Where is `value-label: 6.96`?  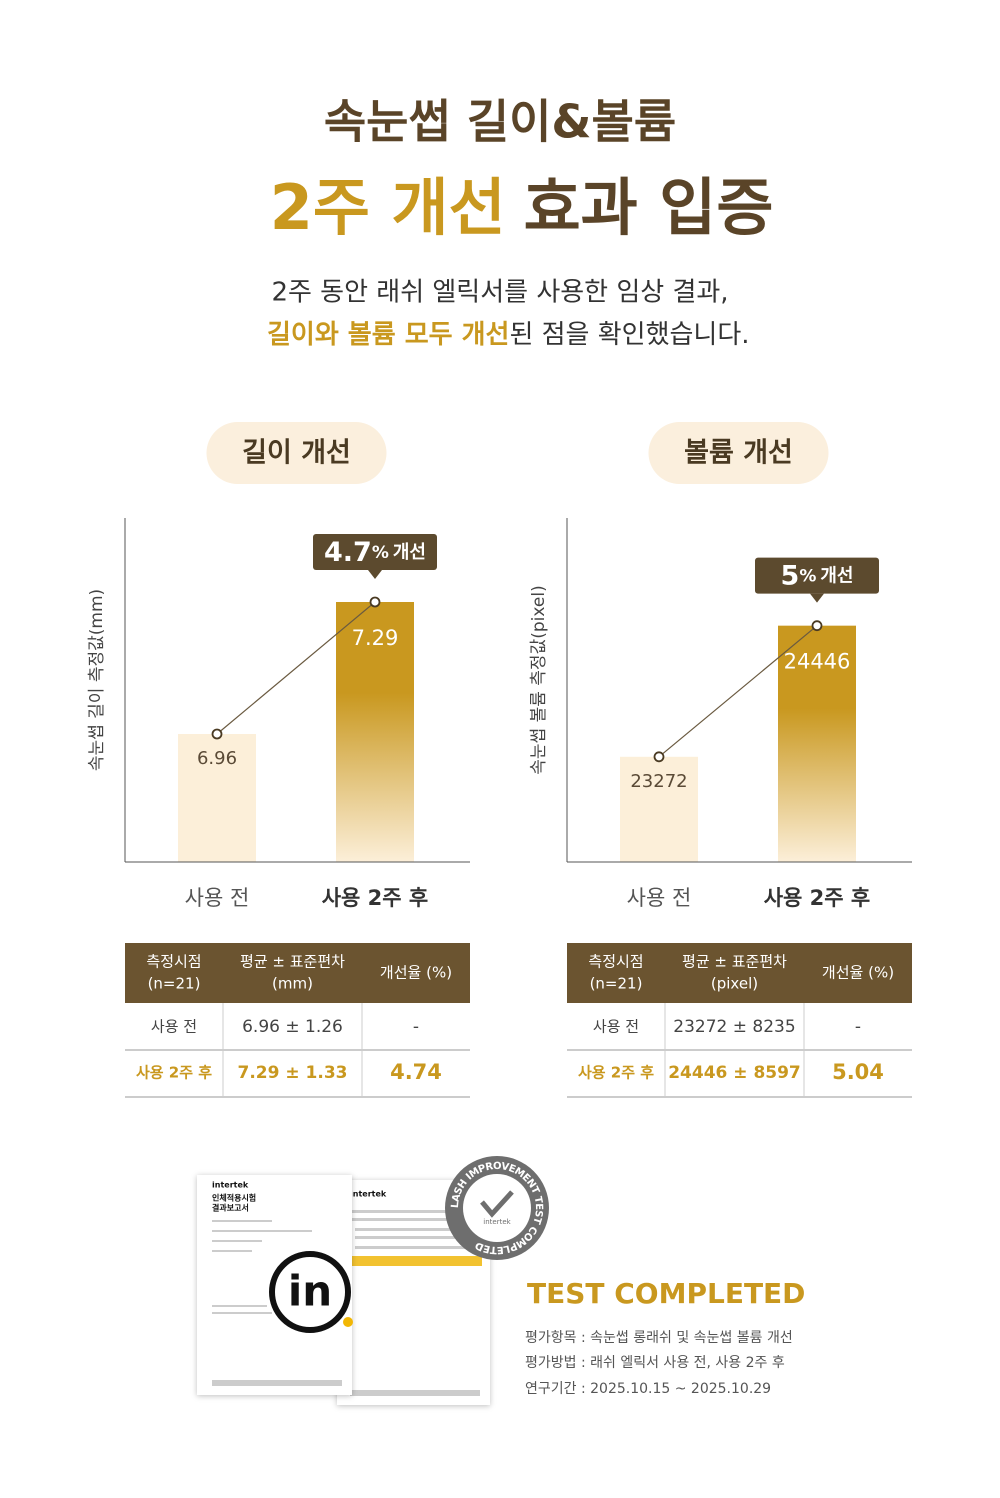 value-label: 6.96 is located at coordinates (217, 758).